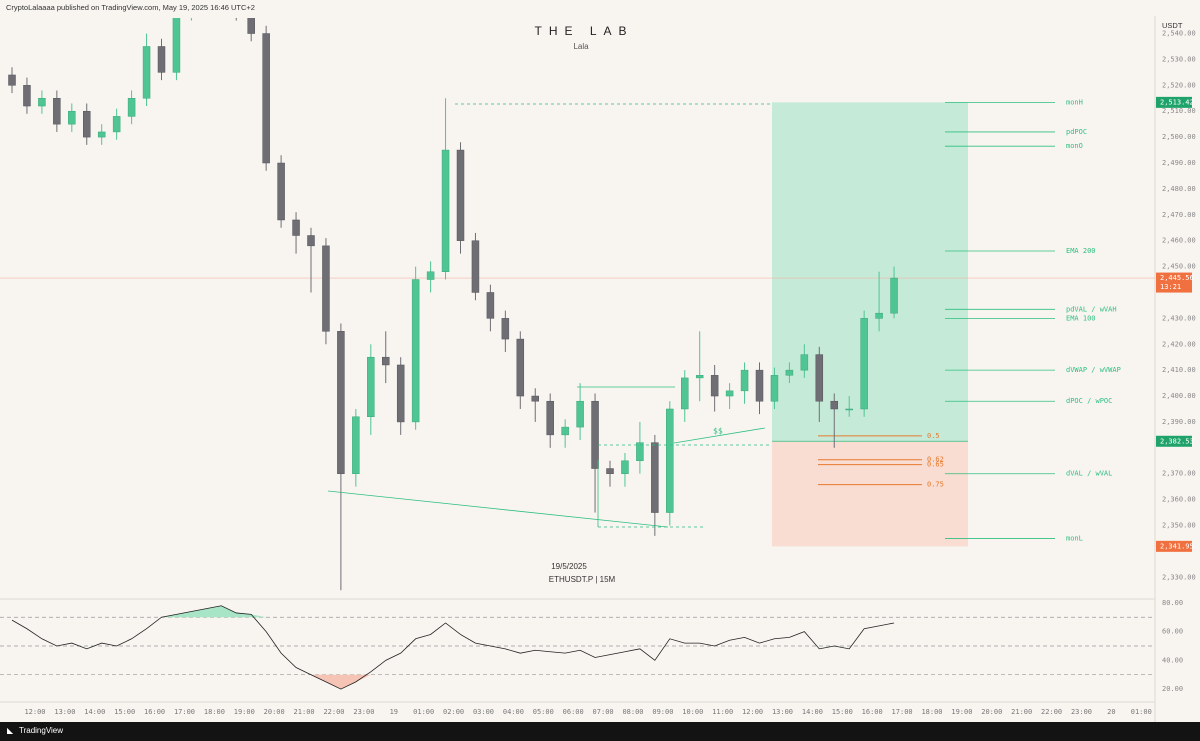  Describe the element at coordinates (363, 712) in the screenshot. I see `x-tick-label: 23:00` at that location.